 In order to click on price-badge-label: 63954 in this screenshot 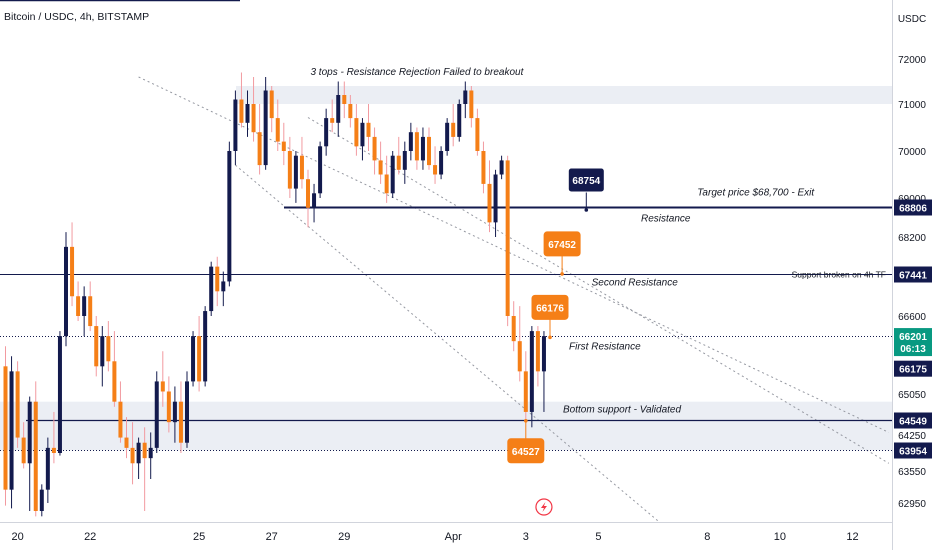, I will do `click(913, 452)`.